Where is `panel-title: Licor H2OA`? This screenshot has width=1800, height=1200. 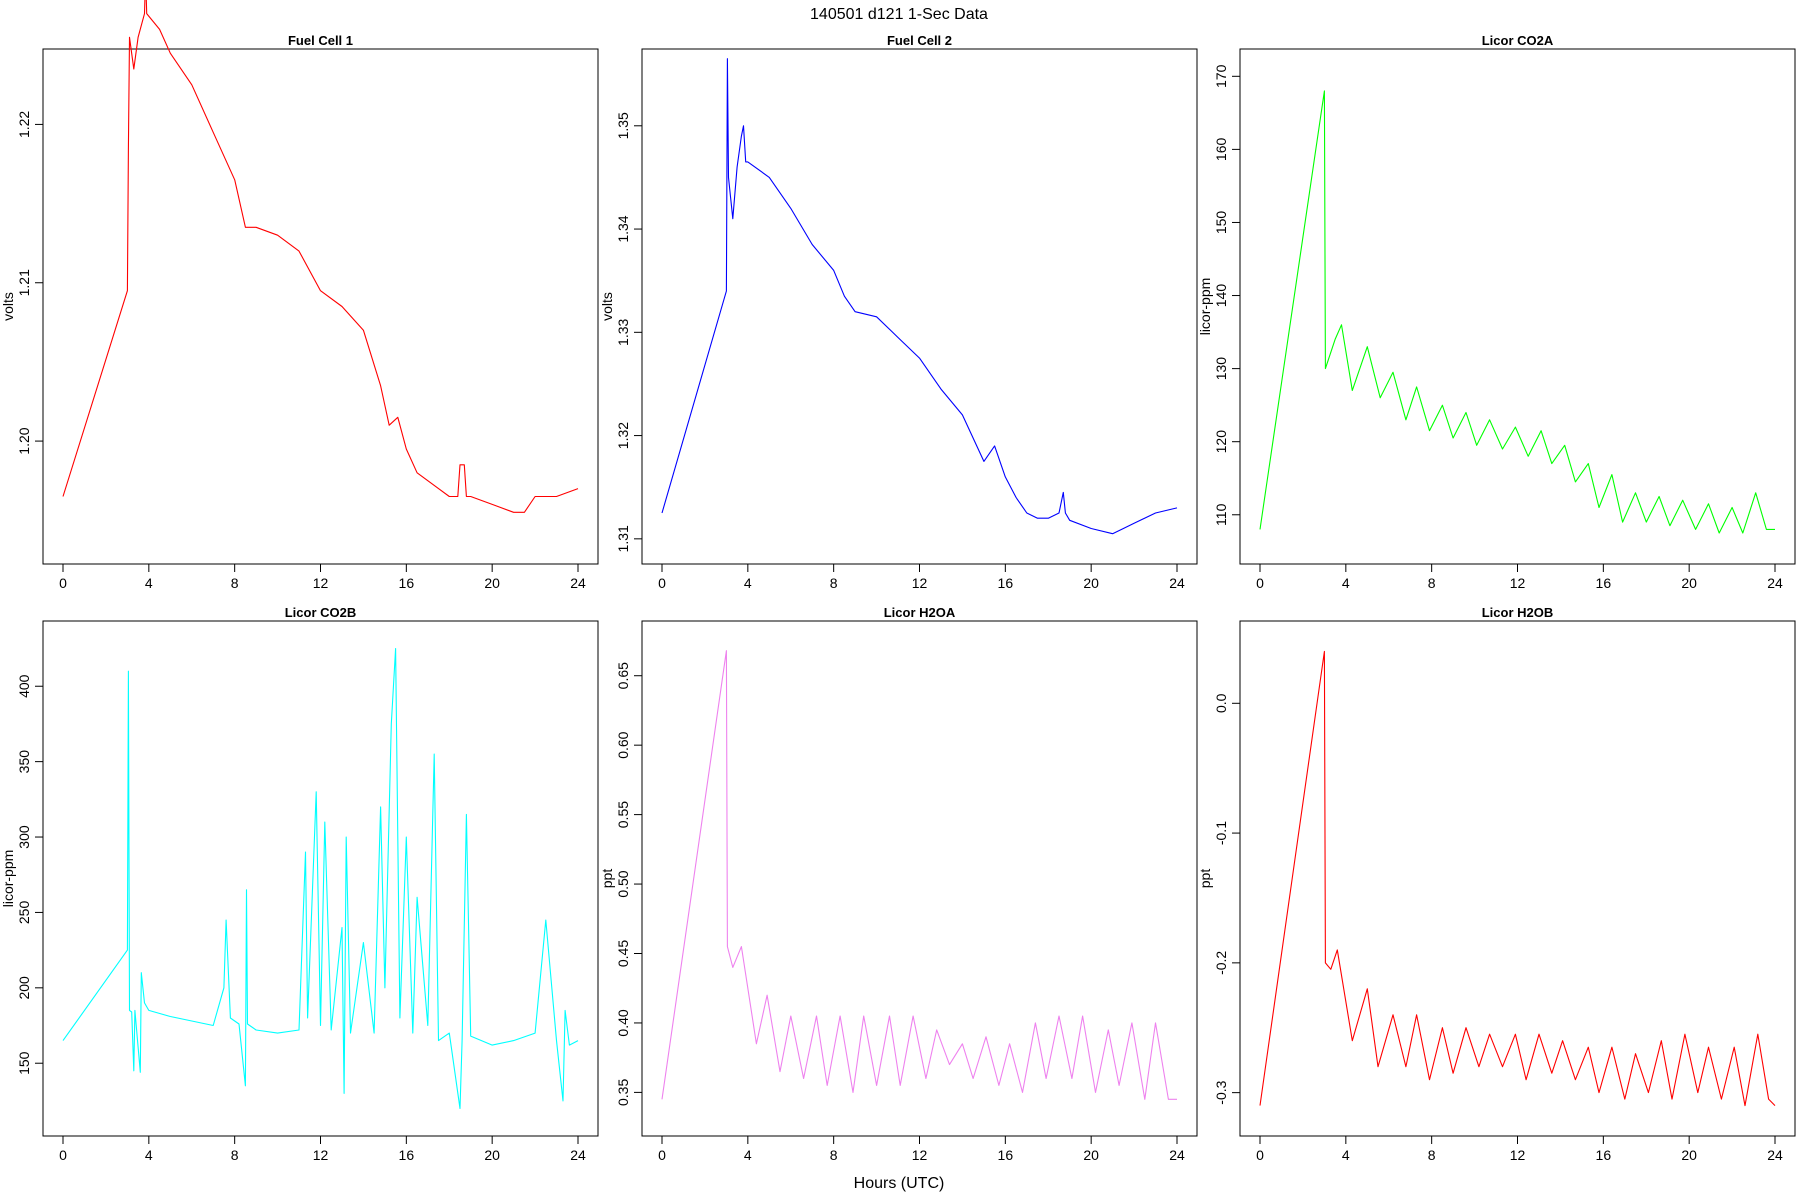
panel-title: Licor H2OA is located at coordinates (920, 612).